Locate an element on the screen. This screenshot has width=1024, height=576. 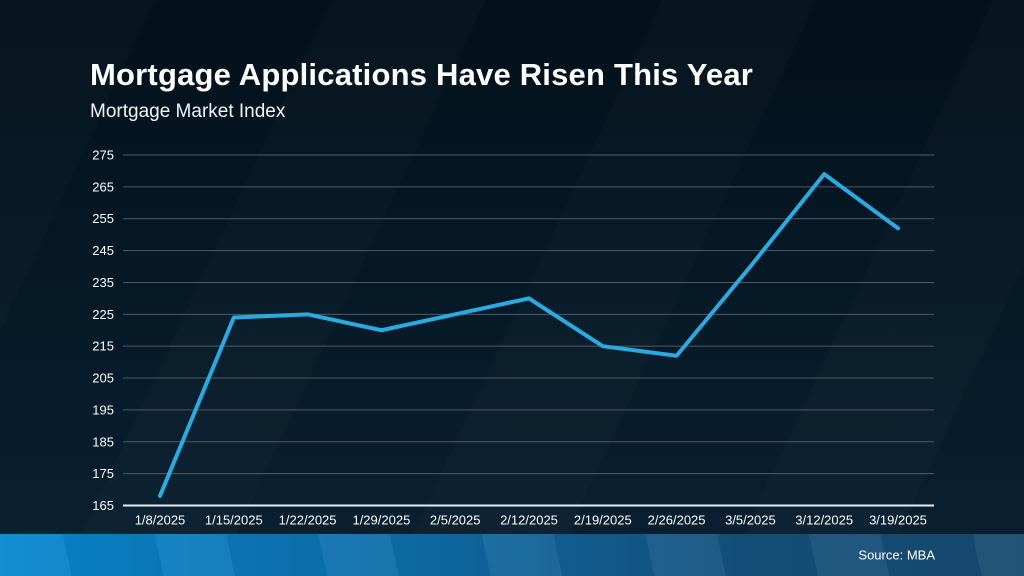
y-axis-tick-label: 175 is located at coordinates (103, 473).